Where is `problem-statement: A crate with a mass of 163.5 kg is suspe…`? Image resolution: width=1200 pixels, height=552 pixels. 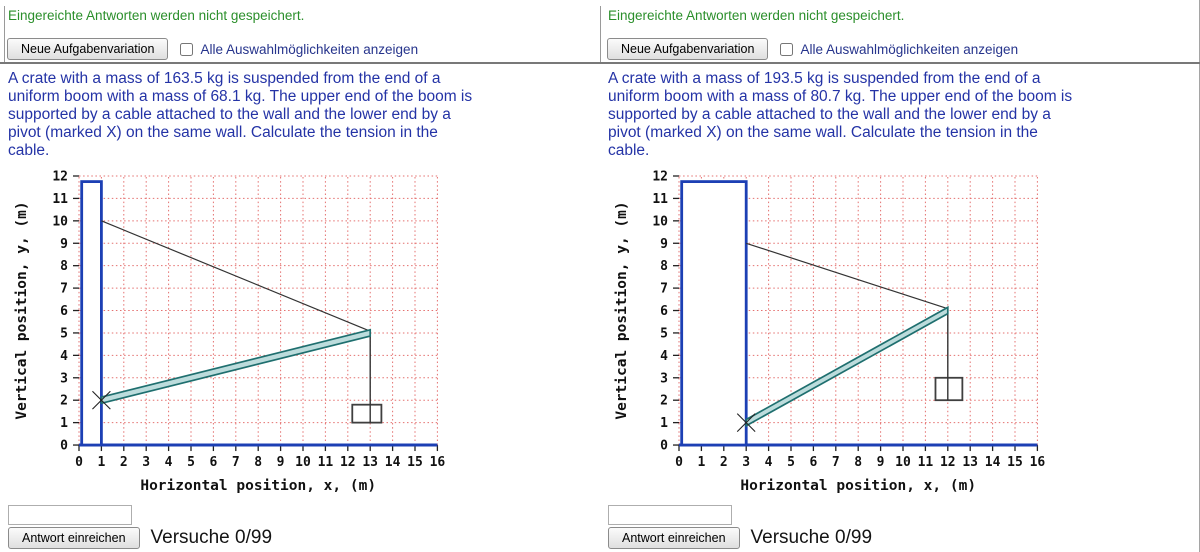
problem-statement: A crate with a mass of 163.5 kg is suspe… is located at coordinates (240, 114).